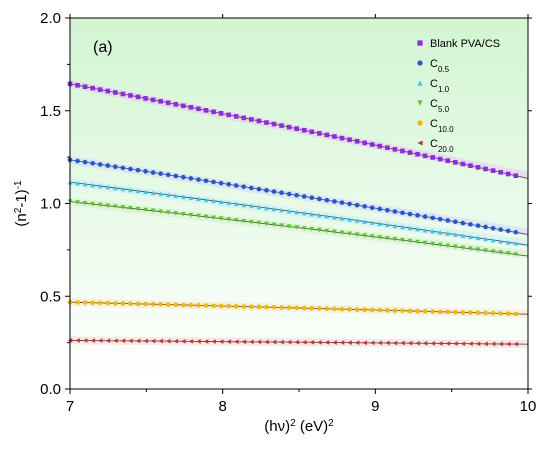 The width and height of the screenshot is (550, 452). I want to click on series-3-points, so click(293, 228).